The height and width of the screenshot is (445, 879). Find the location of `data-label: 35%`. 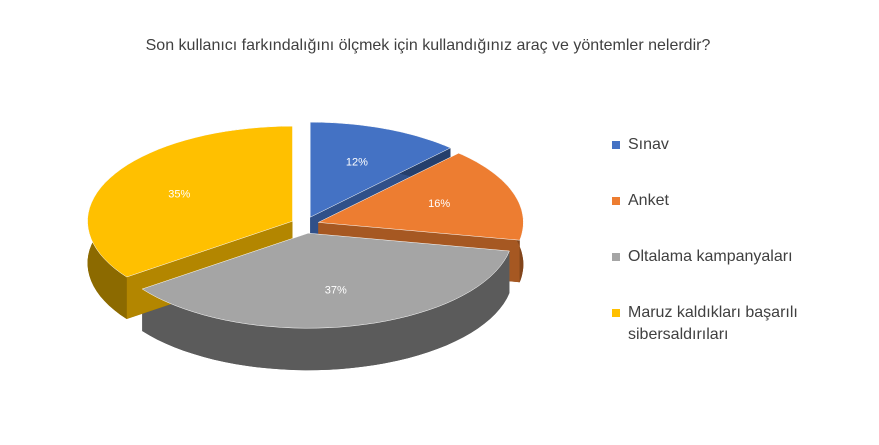

data-label: 35% is located at coordinates (179, 194).